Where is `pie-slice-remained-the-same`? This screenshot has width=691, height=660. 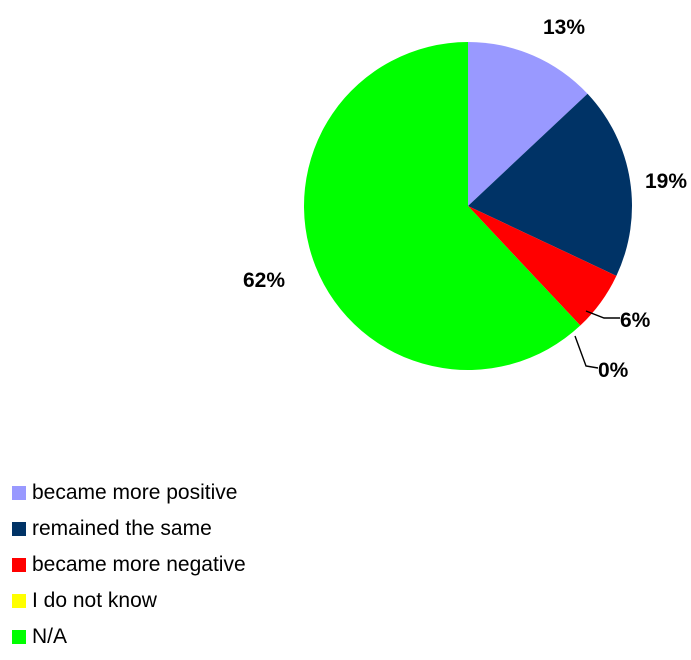
pie-slice-remained-the-same is located at coordinates (550, 184).